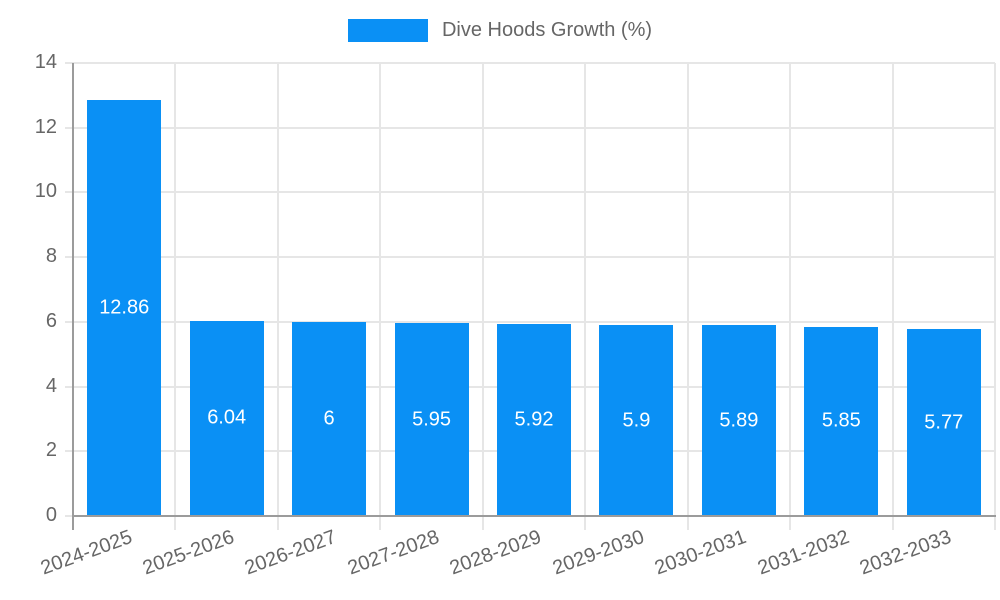  Describe the element at coordinates (534, 516) in the screenshot. I see `x-axis-line` at that location.